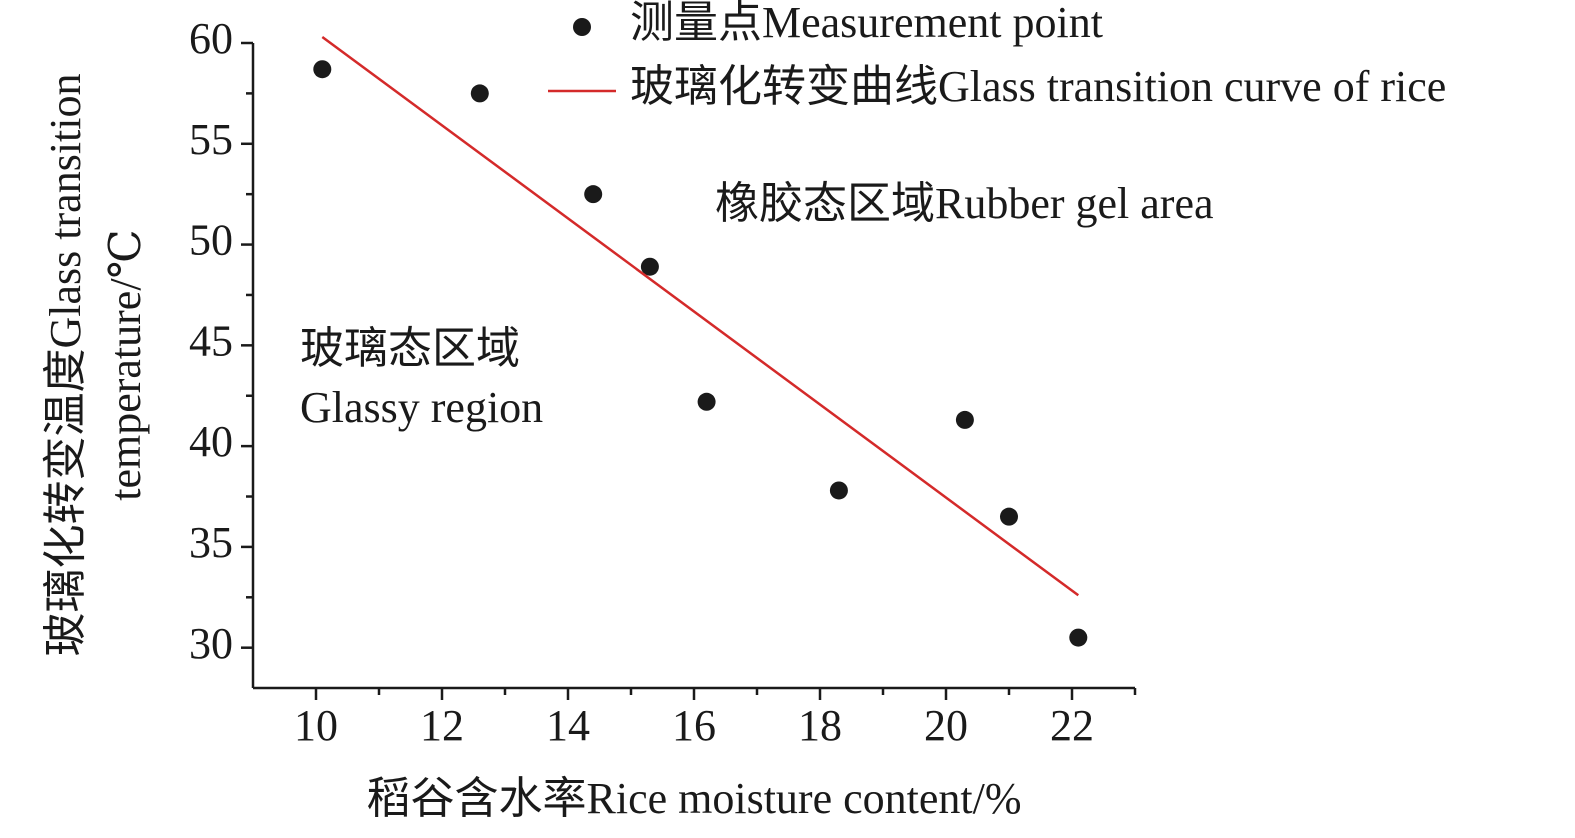  Describe the element at coordinates (316, 725) in the screenshot. I see `x-tick-label: 10` at that location.